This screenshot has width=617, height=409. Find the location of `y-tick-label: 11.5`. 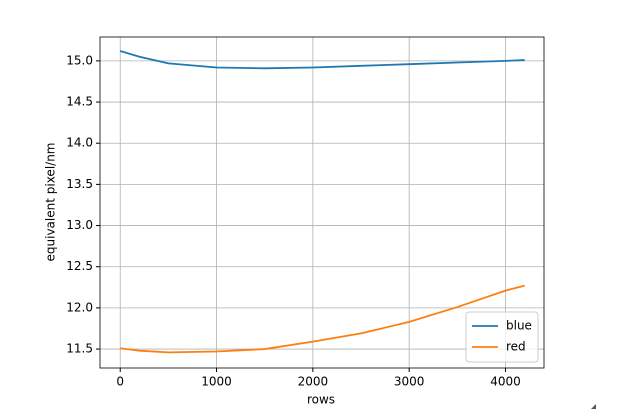

y-tick-label: 11.5 is located at coordinates (79, 349).